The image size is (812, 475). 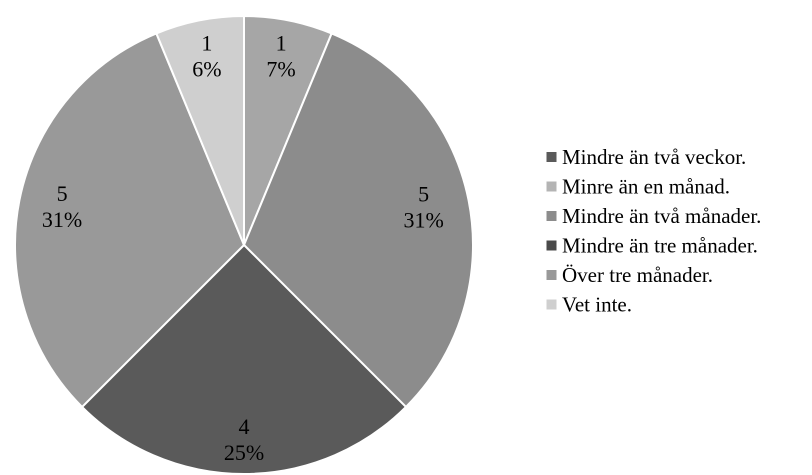 I want to click on legend-label-3: Mindre än två månader., so click(x=661, y=216).